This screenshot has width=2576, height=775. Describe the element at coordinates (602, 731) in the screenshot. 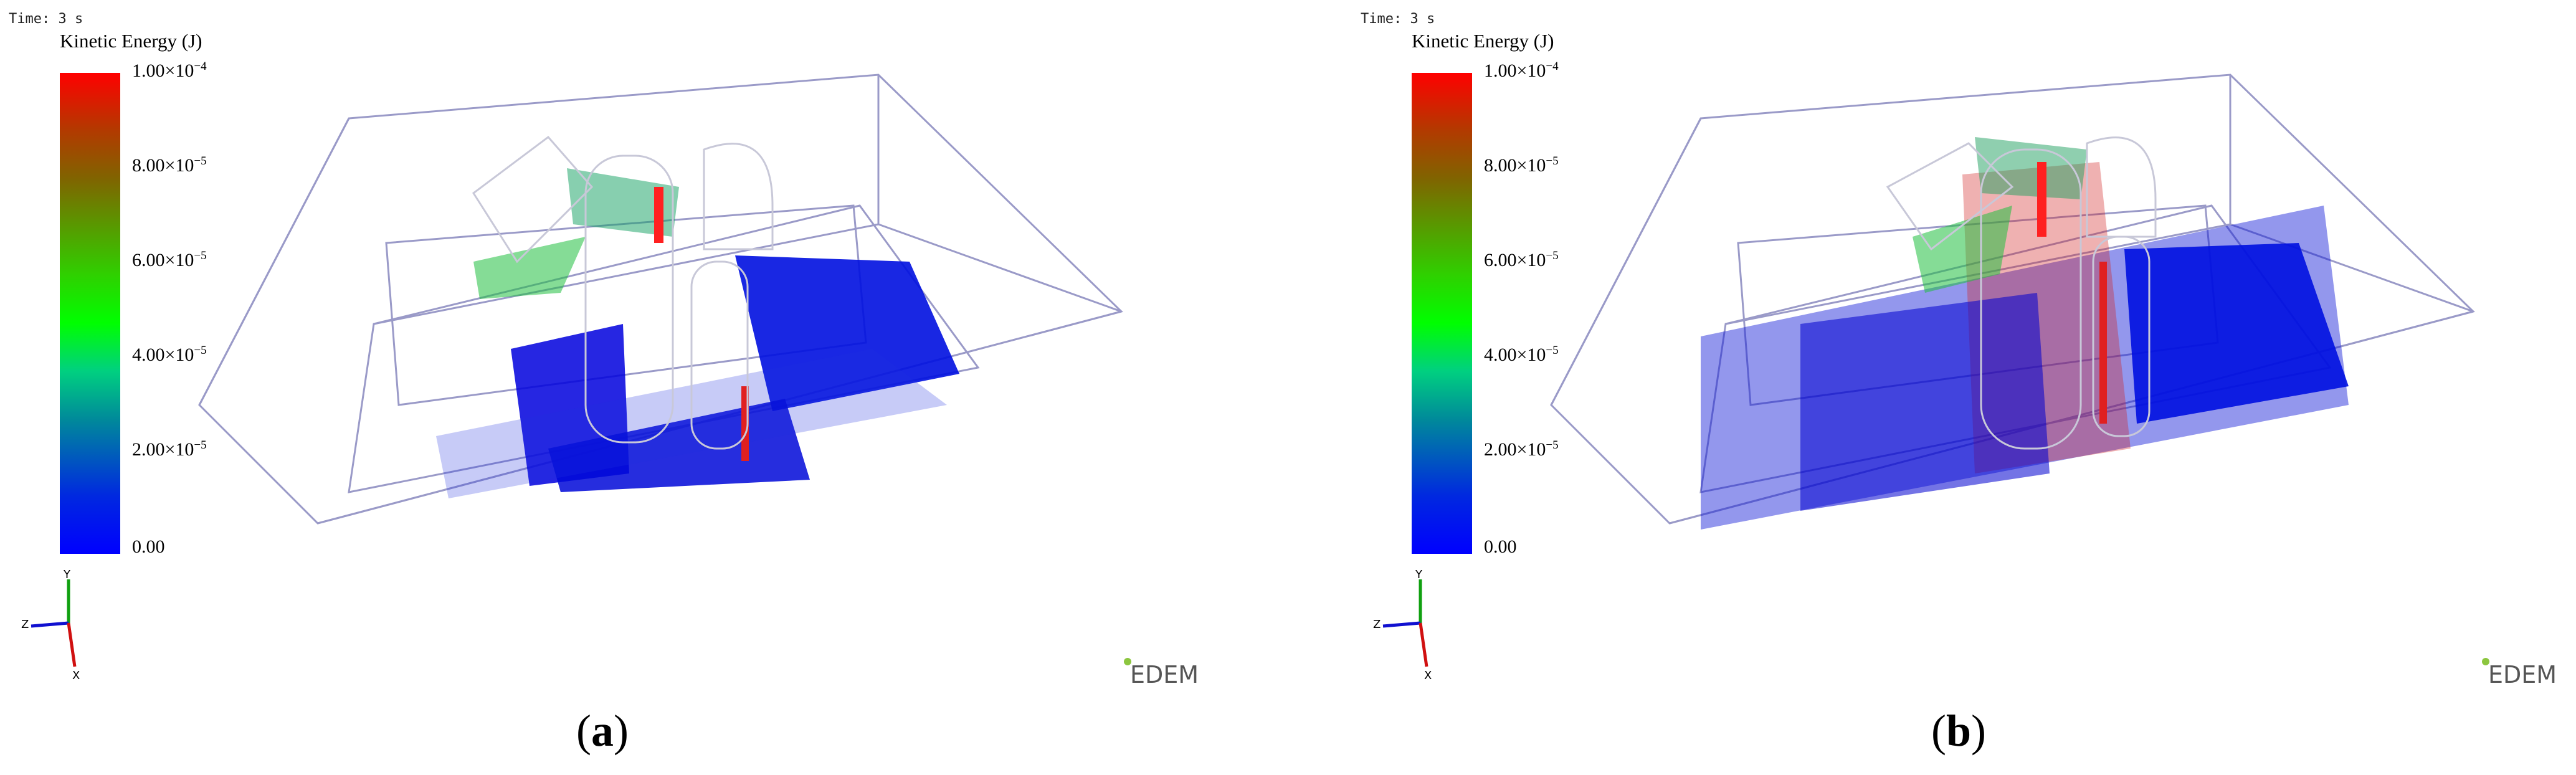

I see `panel-label-a: (a)` at that location.